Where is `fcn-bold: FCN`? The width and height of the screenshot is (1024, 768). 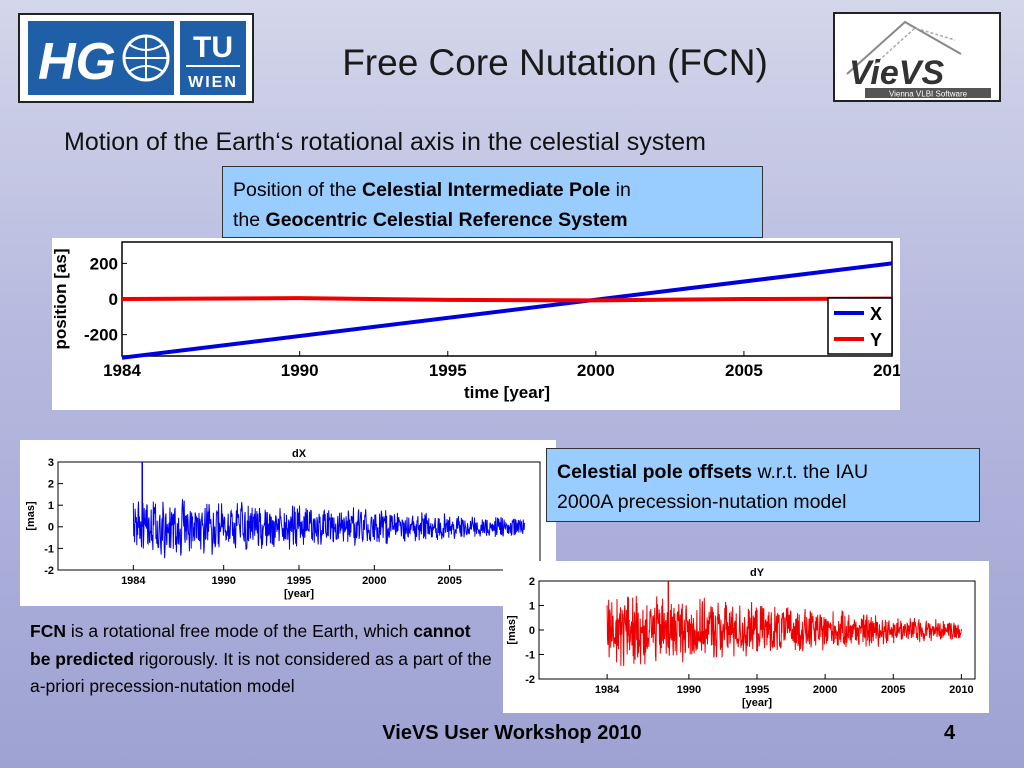 fcn-bold: FCN is located at coordinates (48, 631).